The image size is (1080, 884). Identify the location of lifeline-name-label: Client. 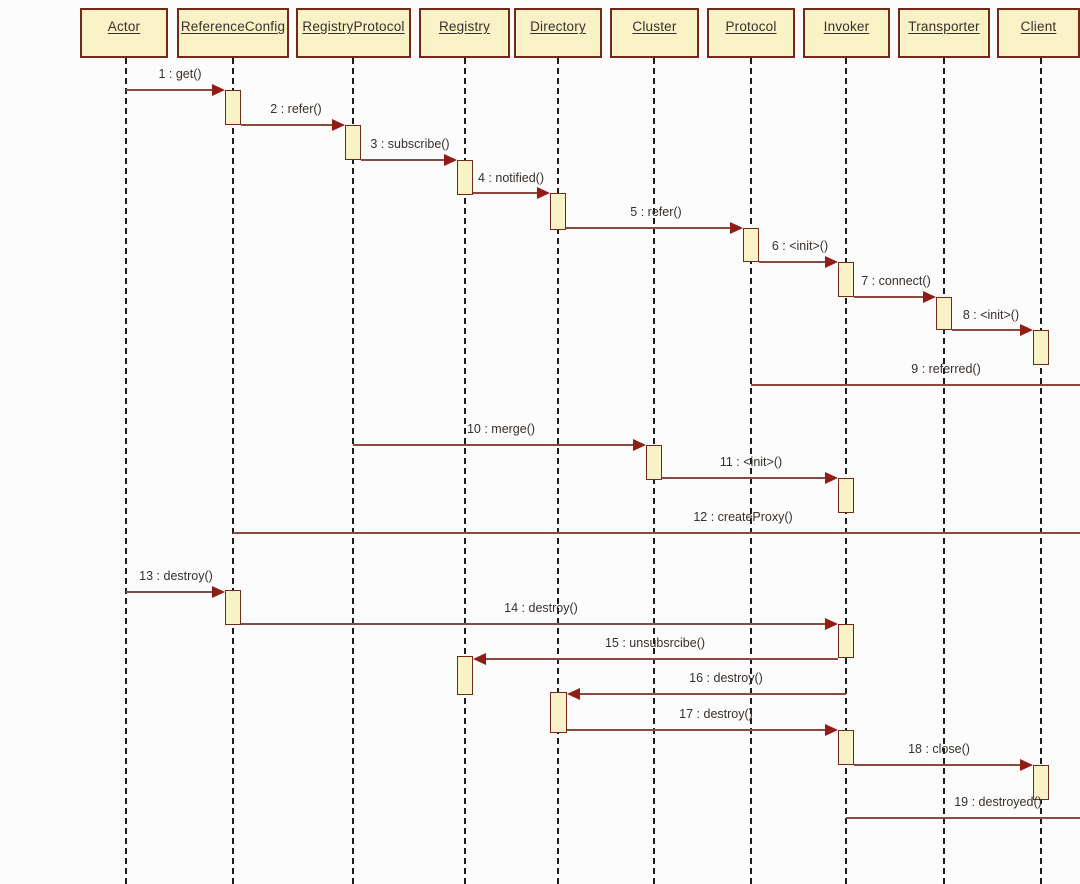
(1038, 26).